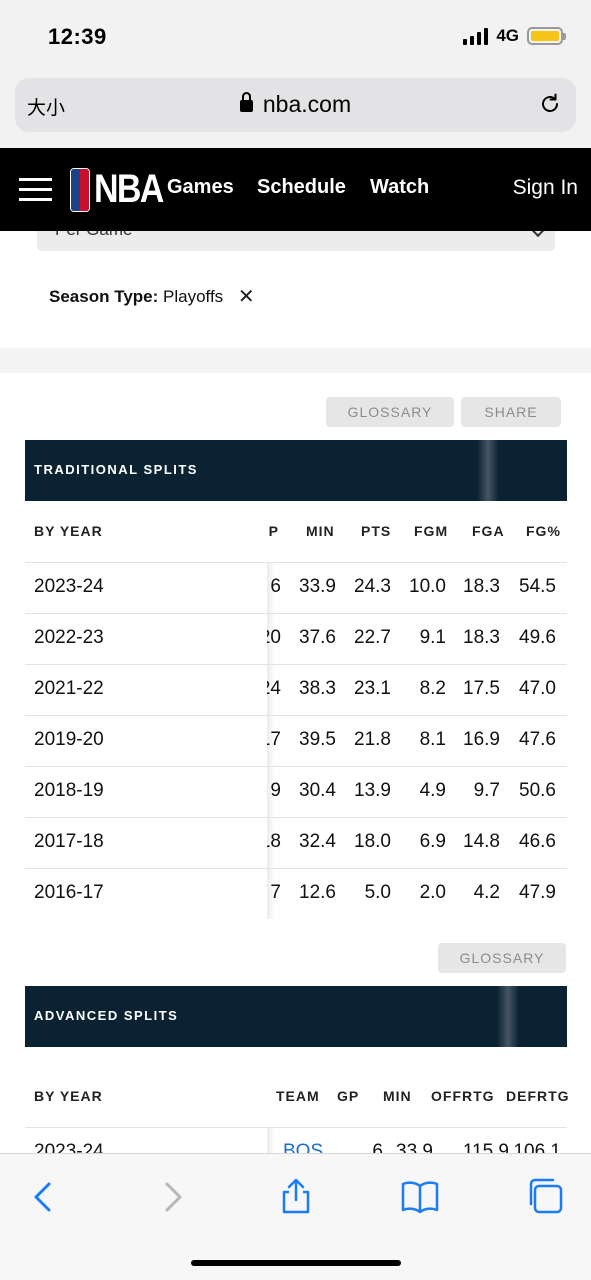  Describe the element at coordinates (481, 841) in the screenshot. I see `row-fga: 14.8` at that location.